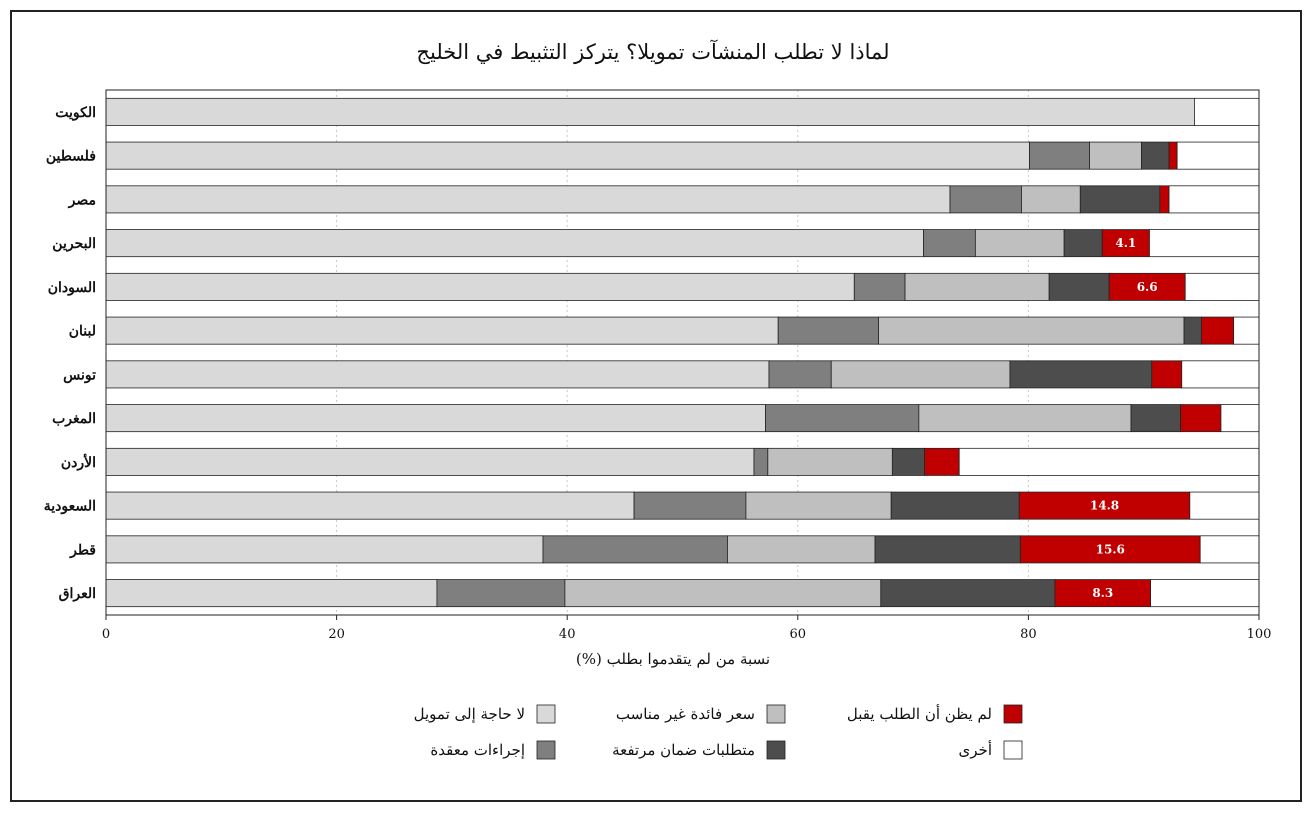 This screenshot has width=1316, height=814. What do you see at coordinates (1110, 549) in the screenshot?
I see `data-label: 15.6` at bounding box center [1110, 549].